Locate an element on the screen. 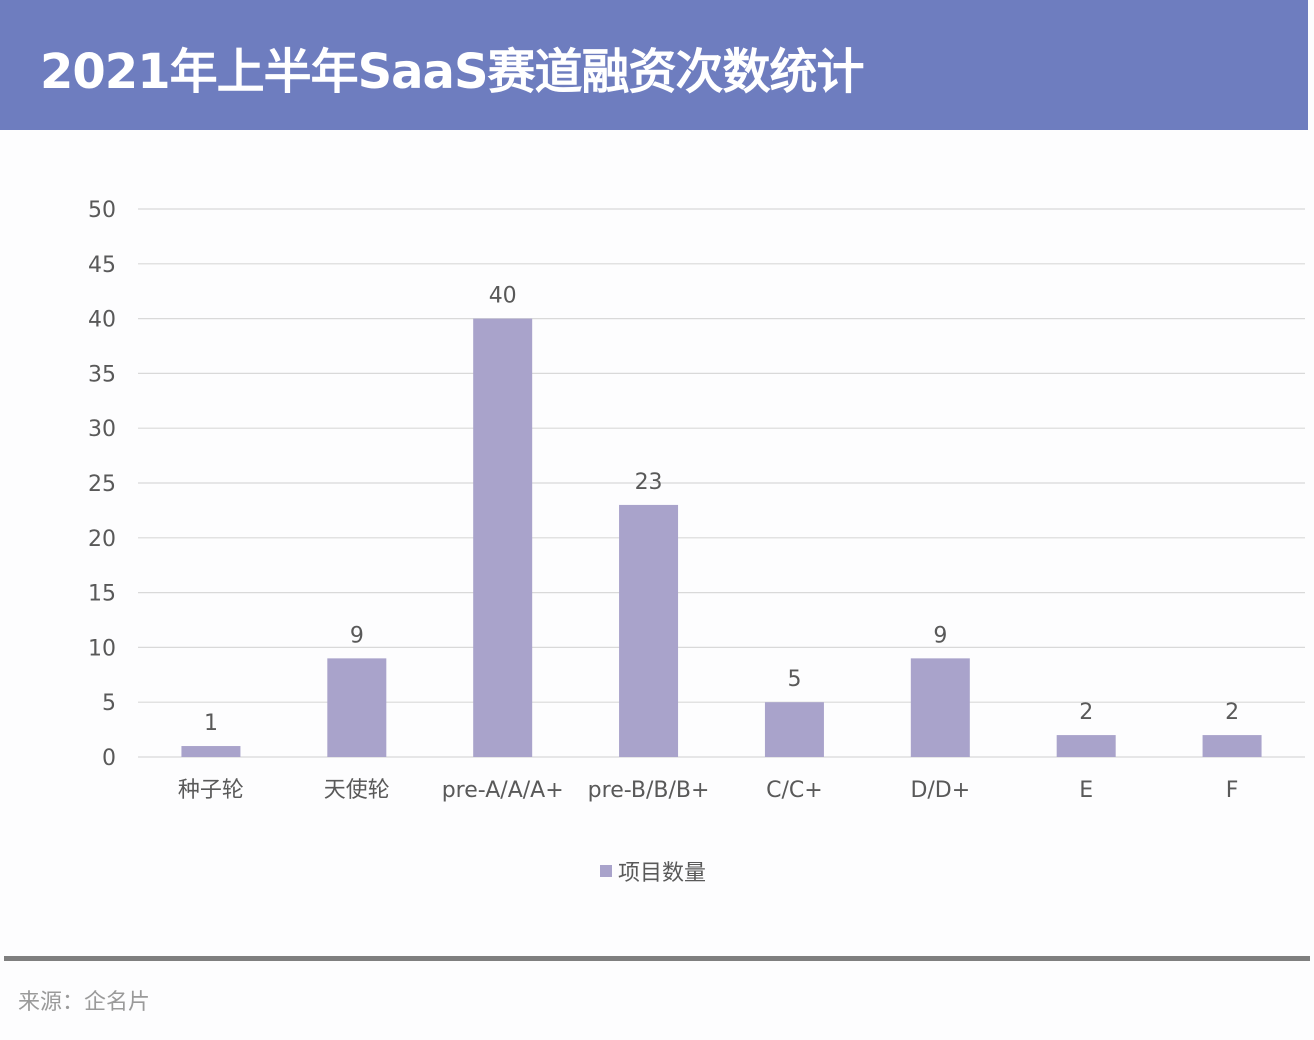  chart-legend: 项目数量 is located at coordinates (653, 871).